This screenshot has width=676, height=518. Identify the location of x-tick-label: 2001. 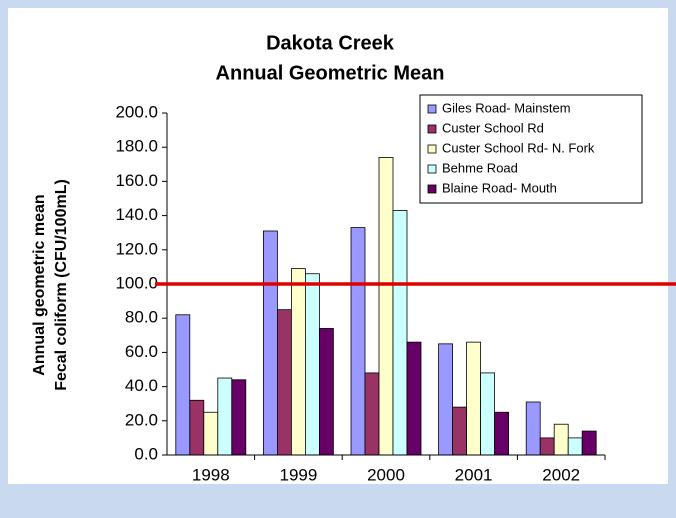
(474, 474).